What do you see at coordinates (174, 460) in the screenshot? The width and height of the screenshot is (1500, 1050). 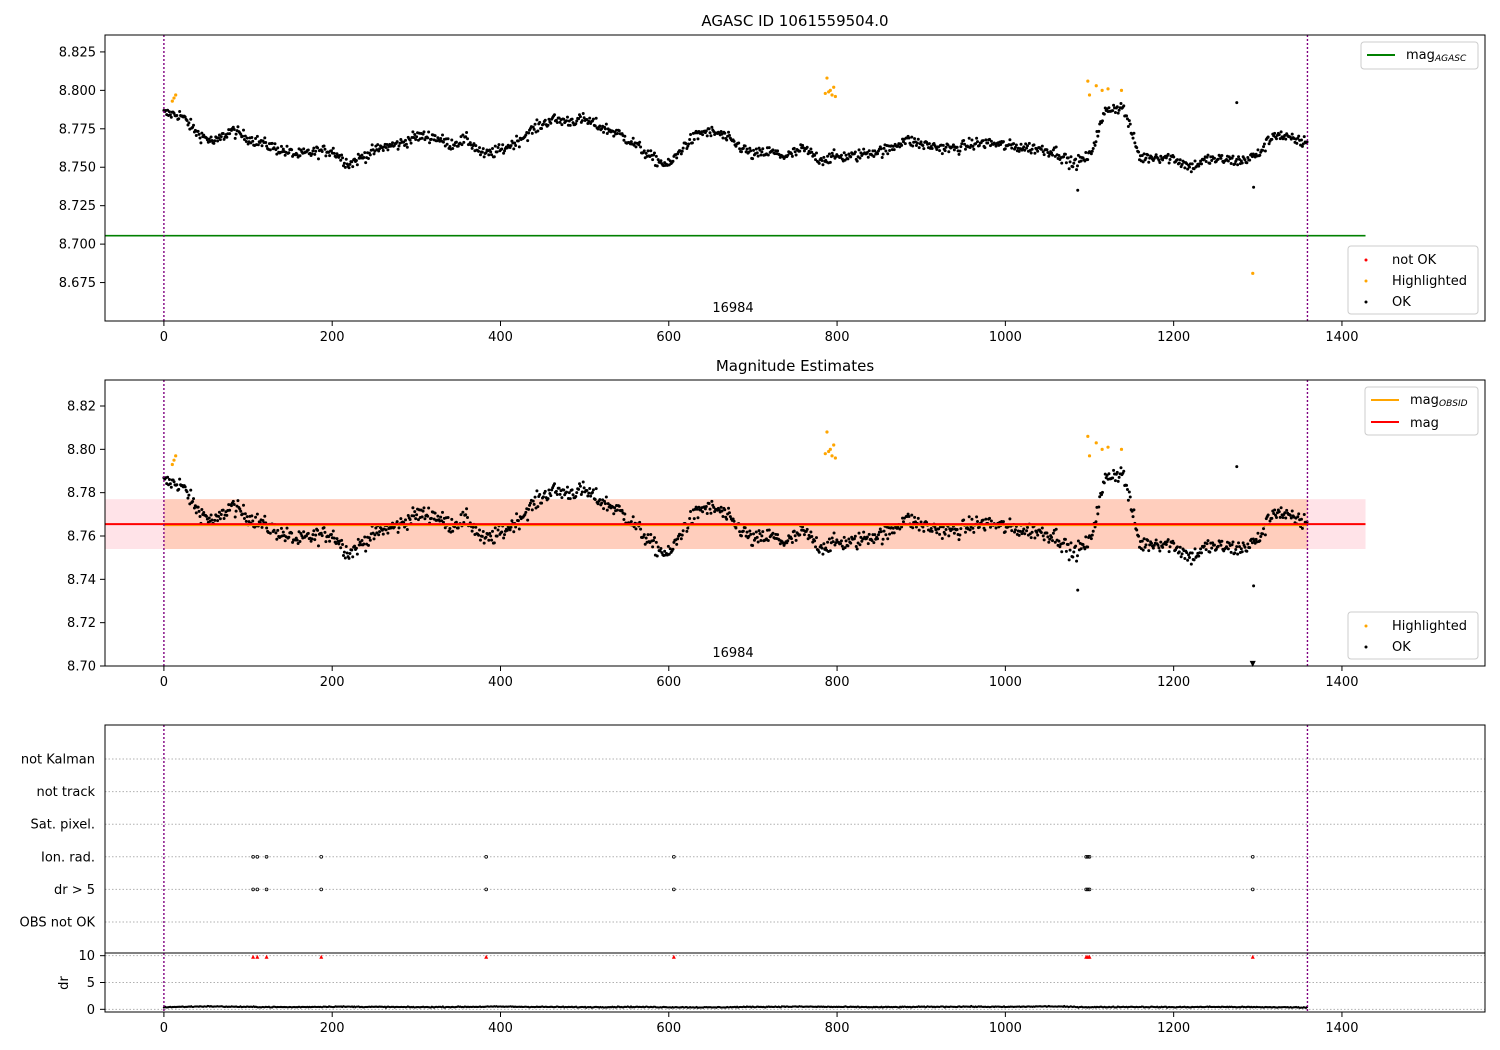 I see `highlighted-point` at bounding box center [174, 460].